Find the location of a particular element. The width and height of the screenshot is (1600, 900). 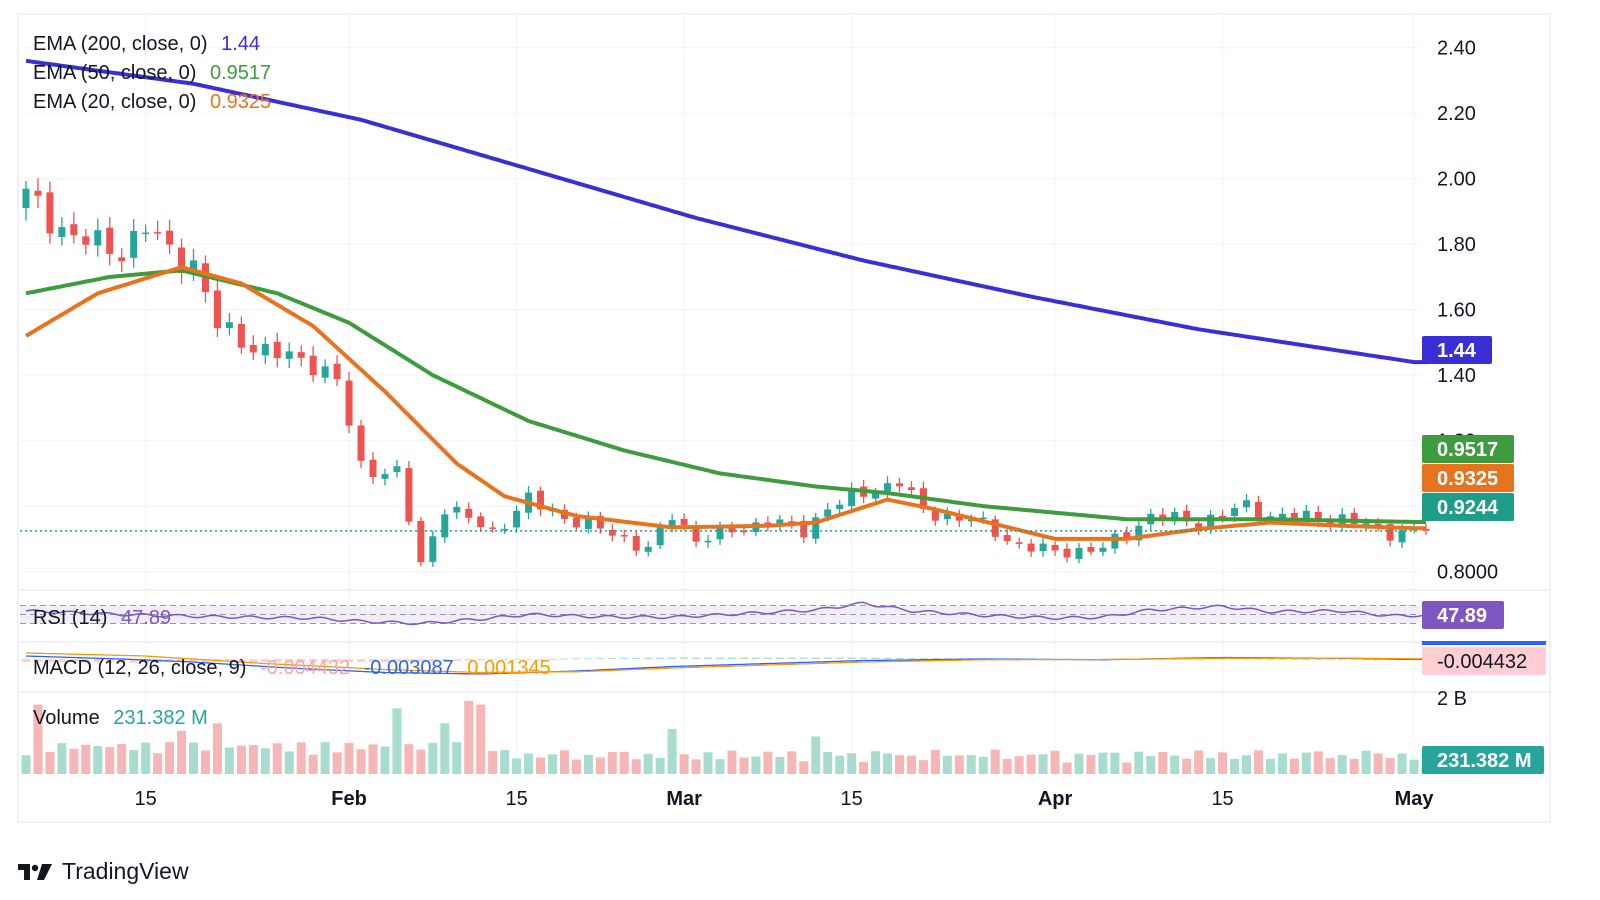

legend-volume-label: Volume is located at coordinates (66, 718).